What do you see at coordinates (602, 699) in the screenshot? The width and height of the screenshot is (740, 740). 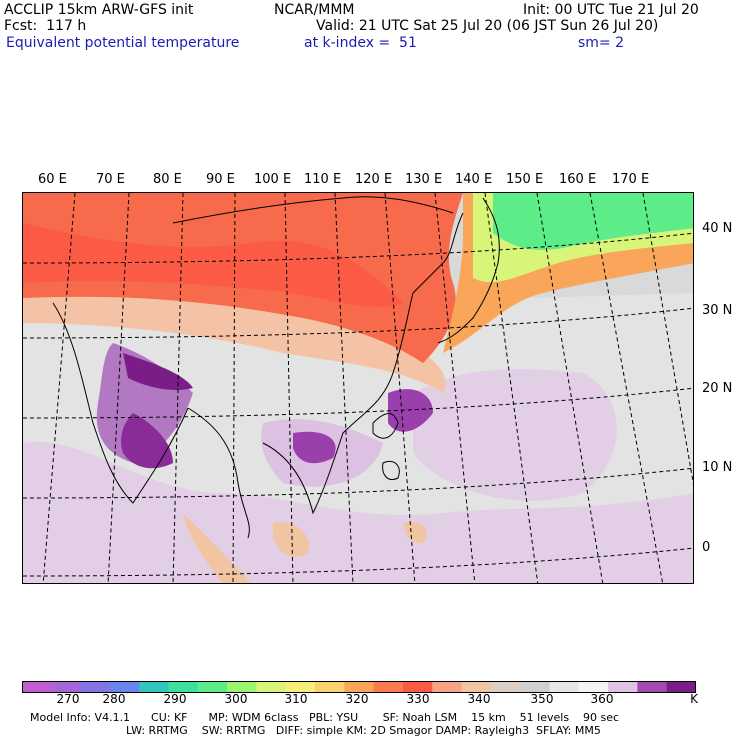 I see `colorbar-tick: 360` at bounding box center [602, 699].